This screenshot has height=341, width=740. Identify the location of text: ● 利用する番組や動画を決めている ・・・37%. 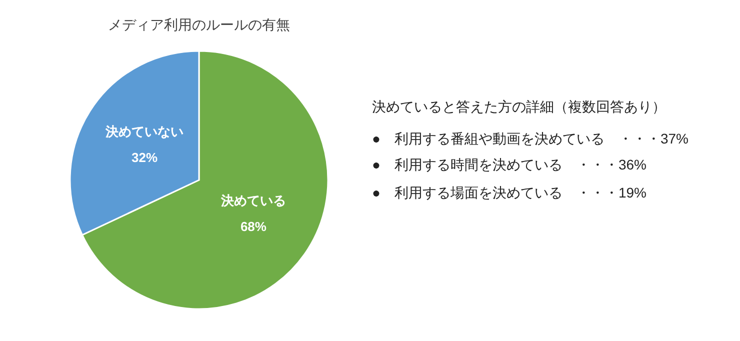
(530, 138).